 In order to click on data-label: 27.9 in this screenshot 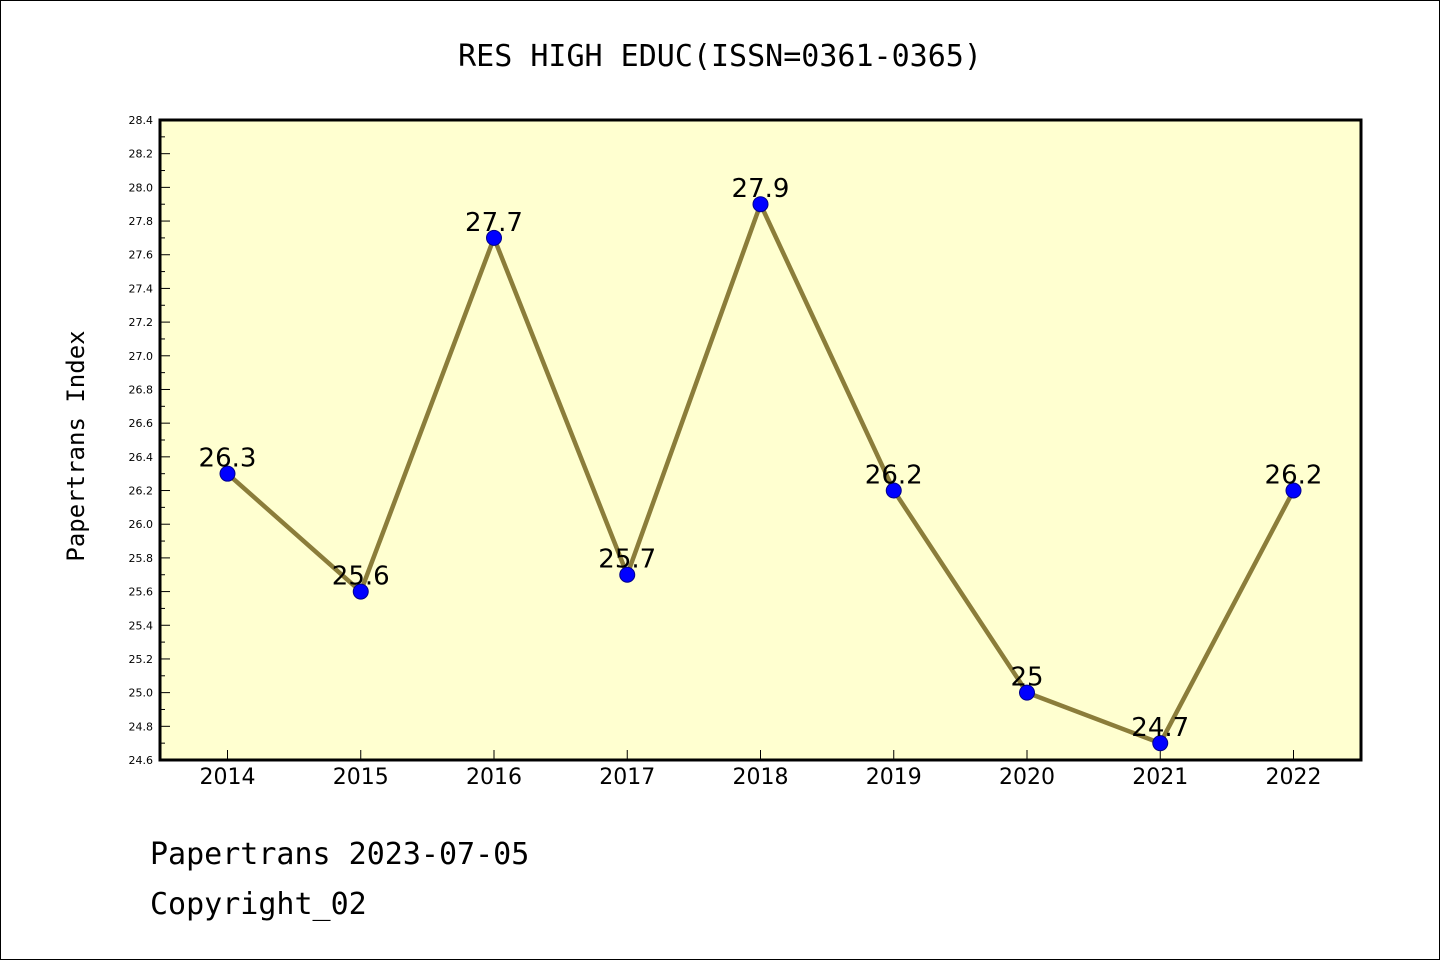, I will do `click(761, 189)`.